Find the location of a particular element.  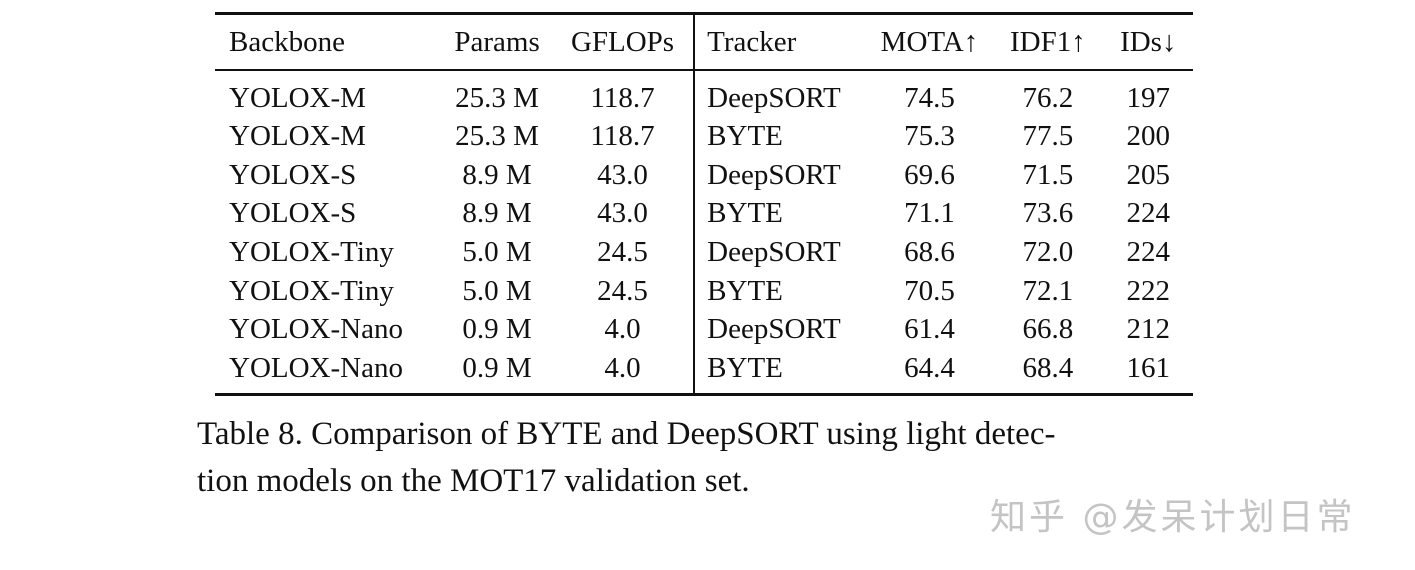

header-gflops: GFLOPs is located at coordinates (622, 41).